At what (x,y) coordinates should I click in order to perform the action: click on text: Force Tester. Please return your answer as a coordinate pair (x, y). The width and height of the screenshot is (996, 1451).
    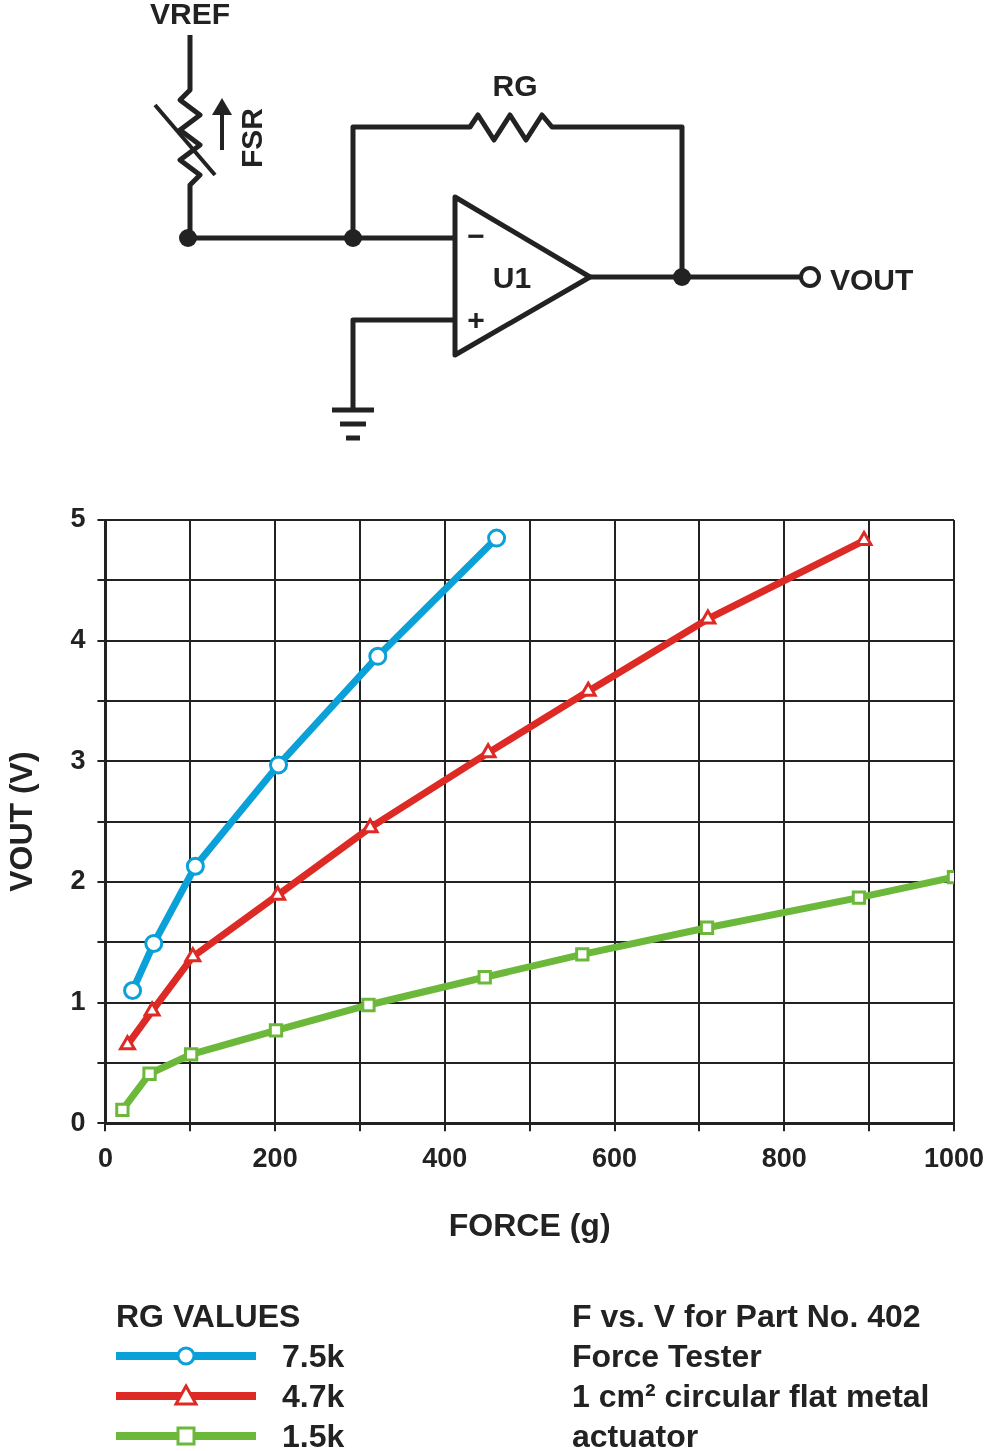
    Looking at the image, I should click on (667, 1356).